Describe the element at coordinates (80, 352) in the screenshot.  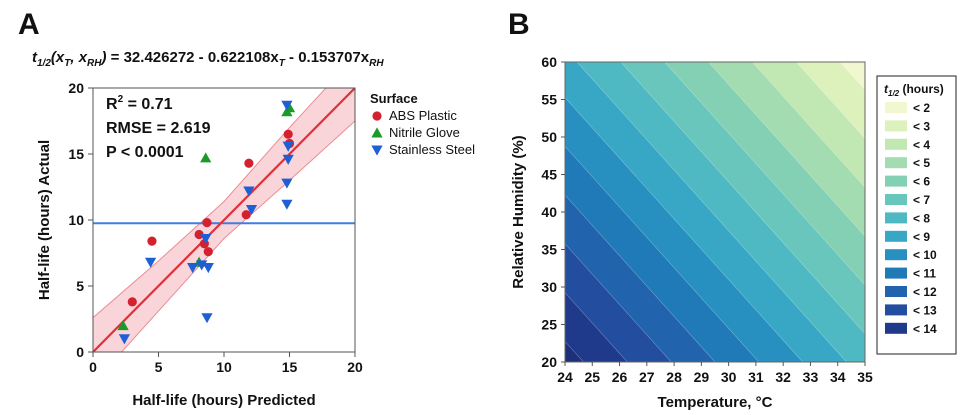
I see `y-tick-label: 0` at that location.